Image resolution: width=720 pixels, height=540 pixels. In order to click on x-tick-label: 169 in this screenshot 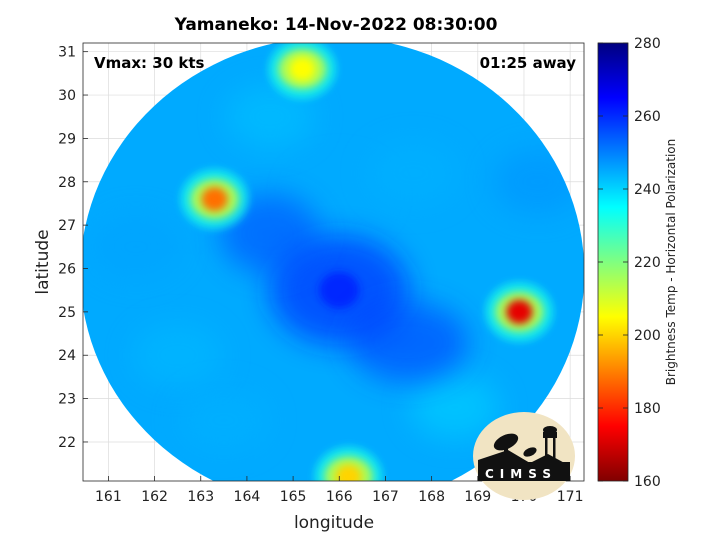, I will do `click(477, 497)`.